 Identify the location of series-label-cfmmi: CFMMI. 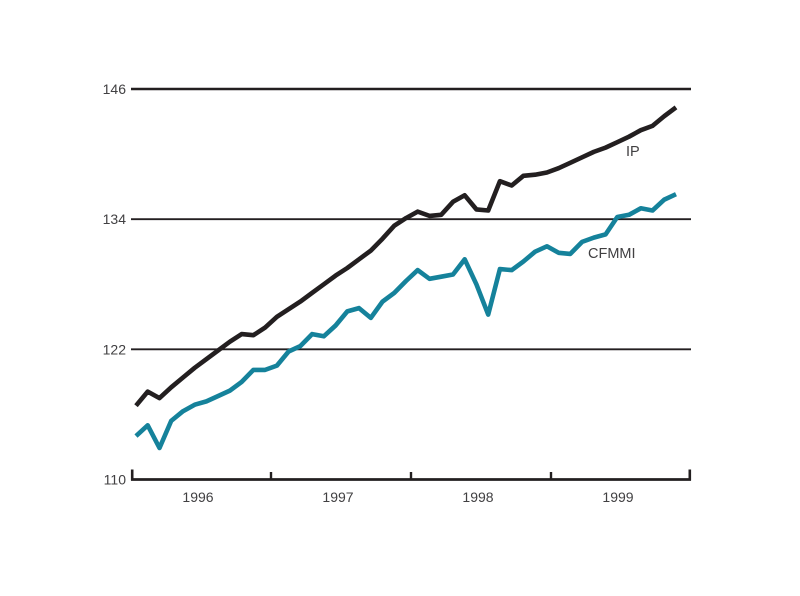
(612, 254).